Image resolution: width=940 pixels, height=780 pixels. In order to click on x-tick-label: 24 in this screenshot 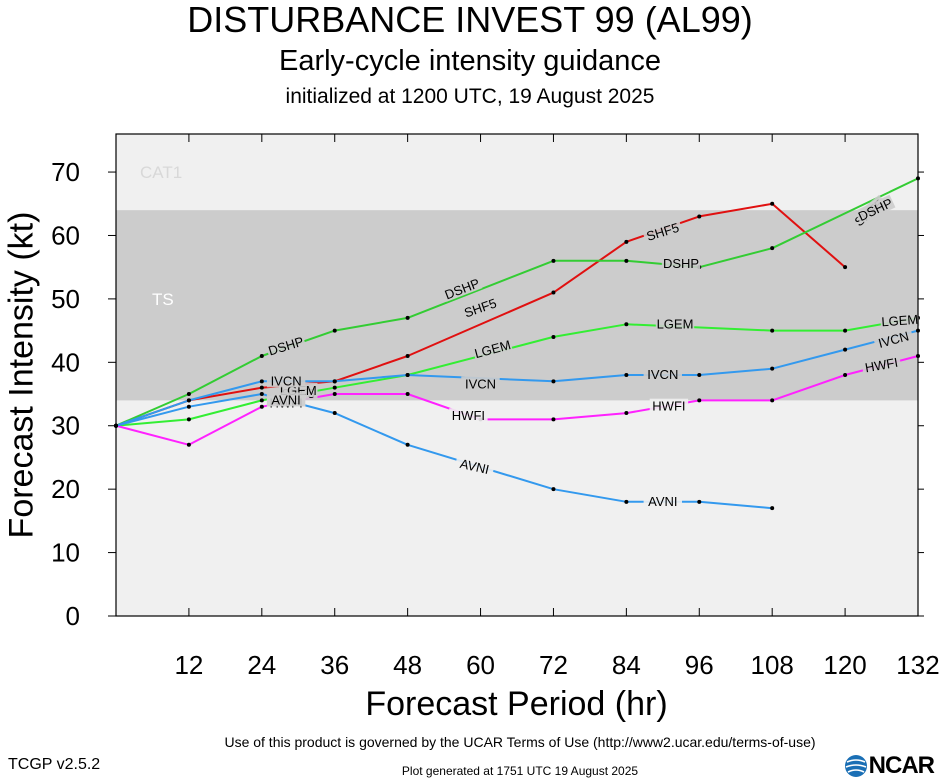, I will do `click(261, 665)`.